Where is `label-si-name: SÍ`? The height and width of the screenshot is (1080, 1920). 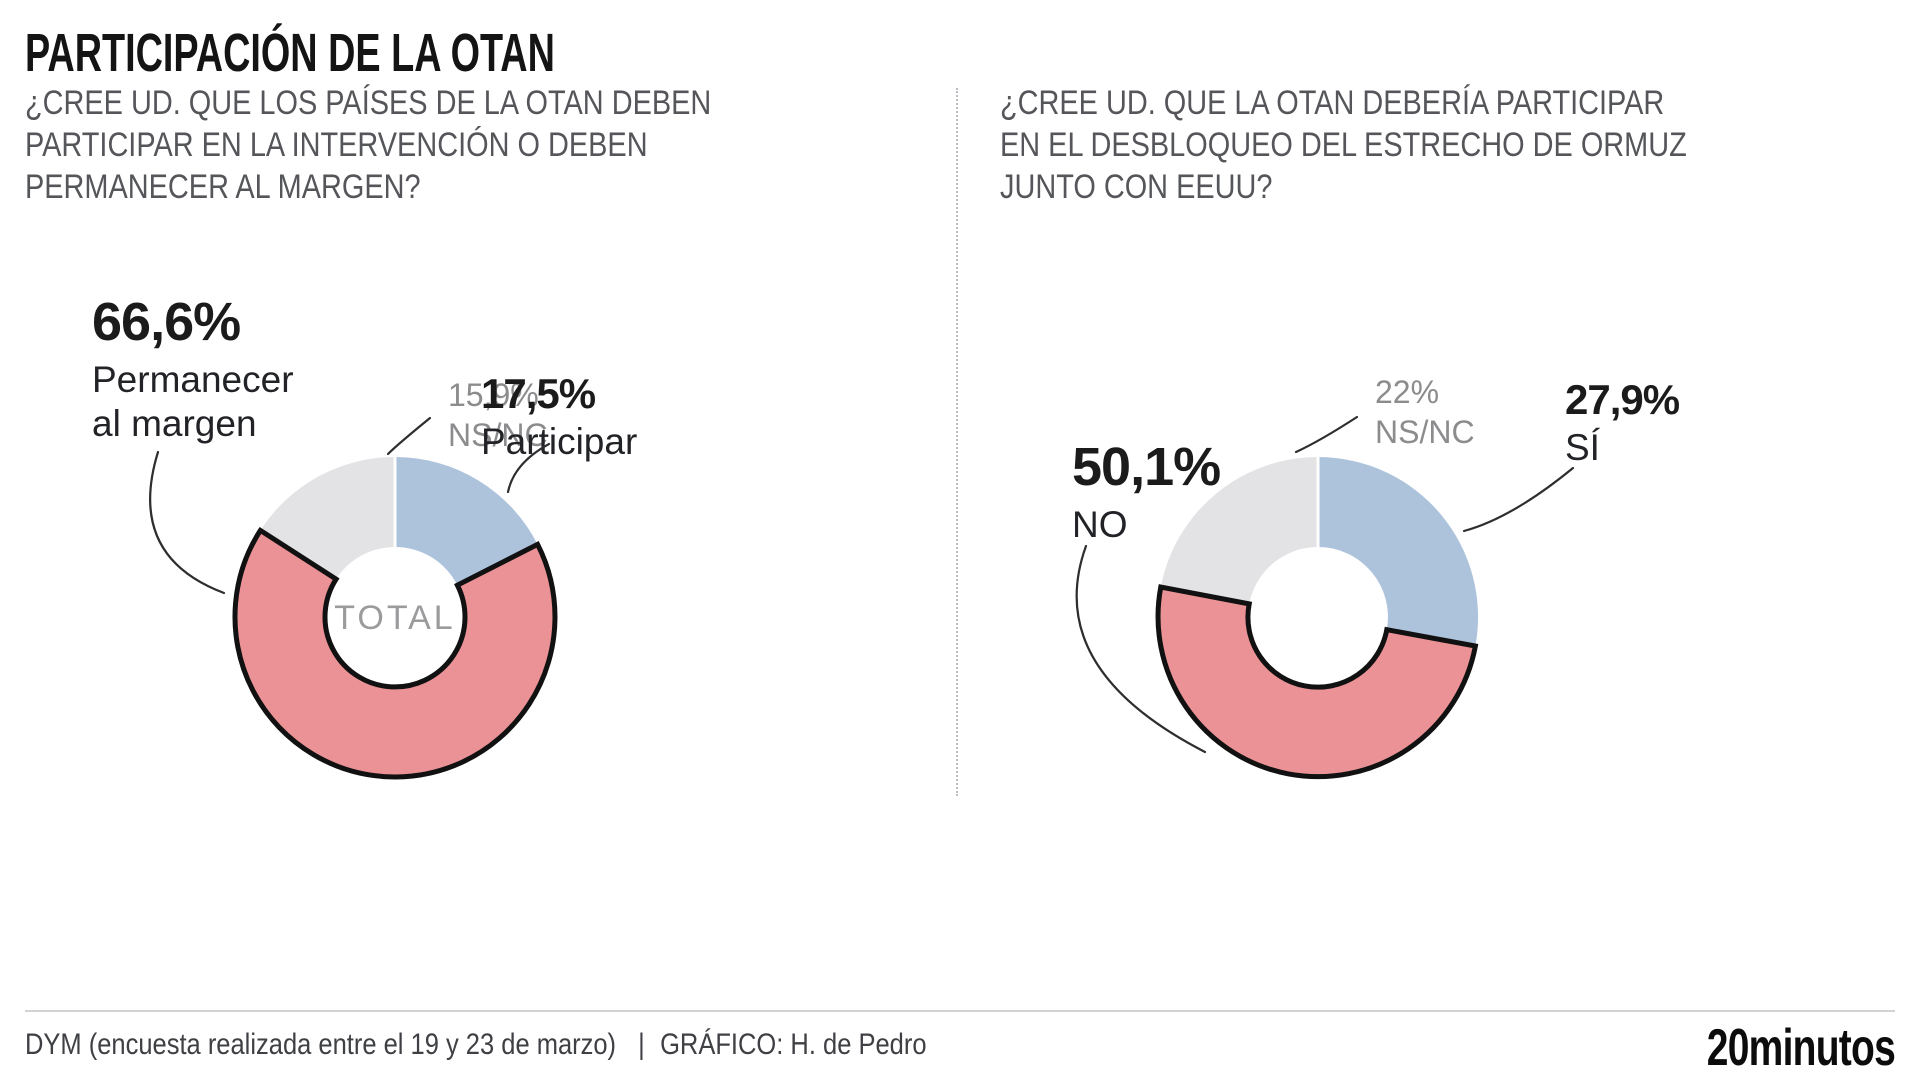 label-si-name: SÍ is located at coordinates (1582, 447).